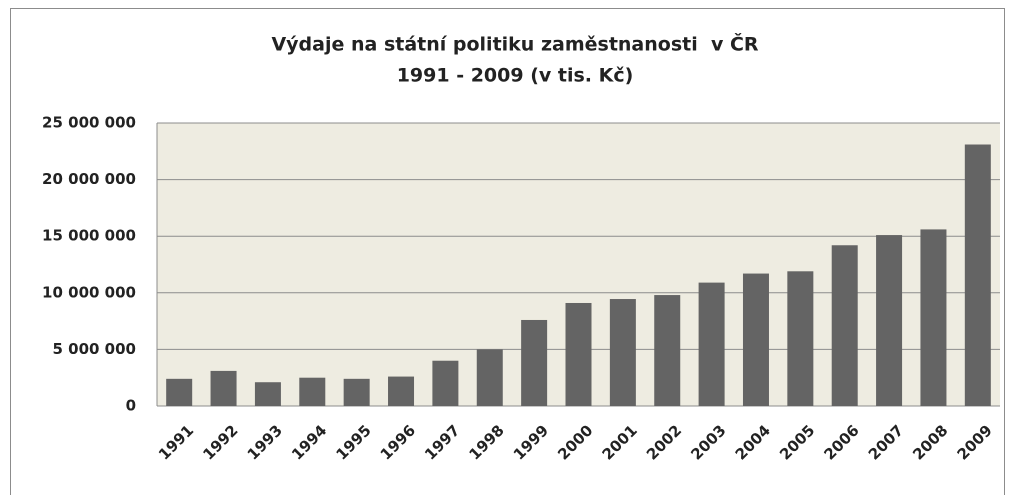 Image resolution: width=1010 pixels, height=495 pixels. I want to click on y-tick-label: 5 000 000, so click(94, 349).